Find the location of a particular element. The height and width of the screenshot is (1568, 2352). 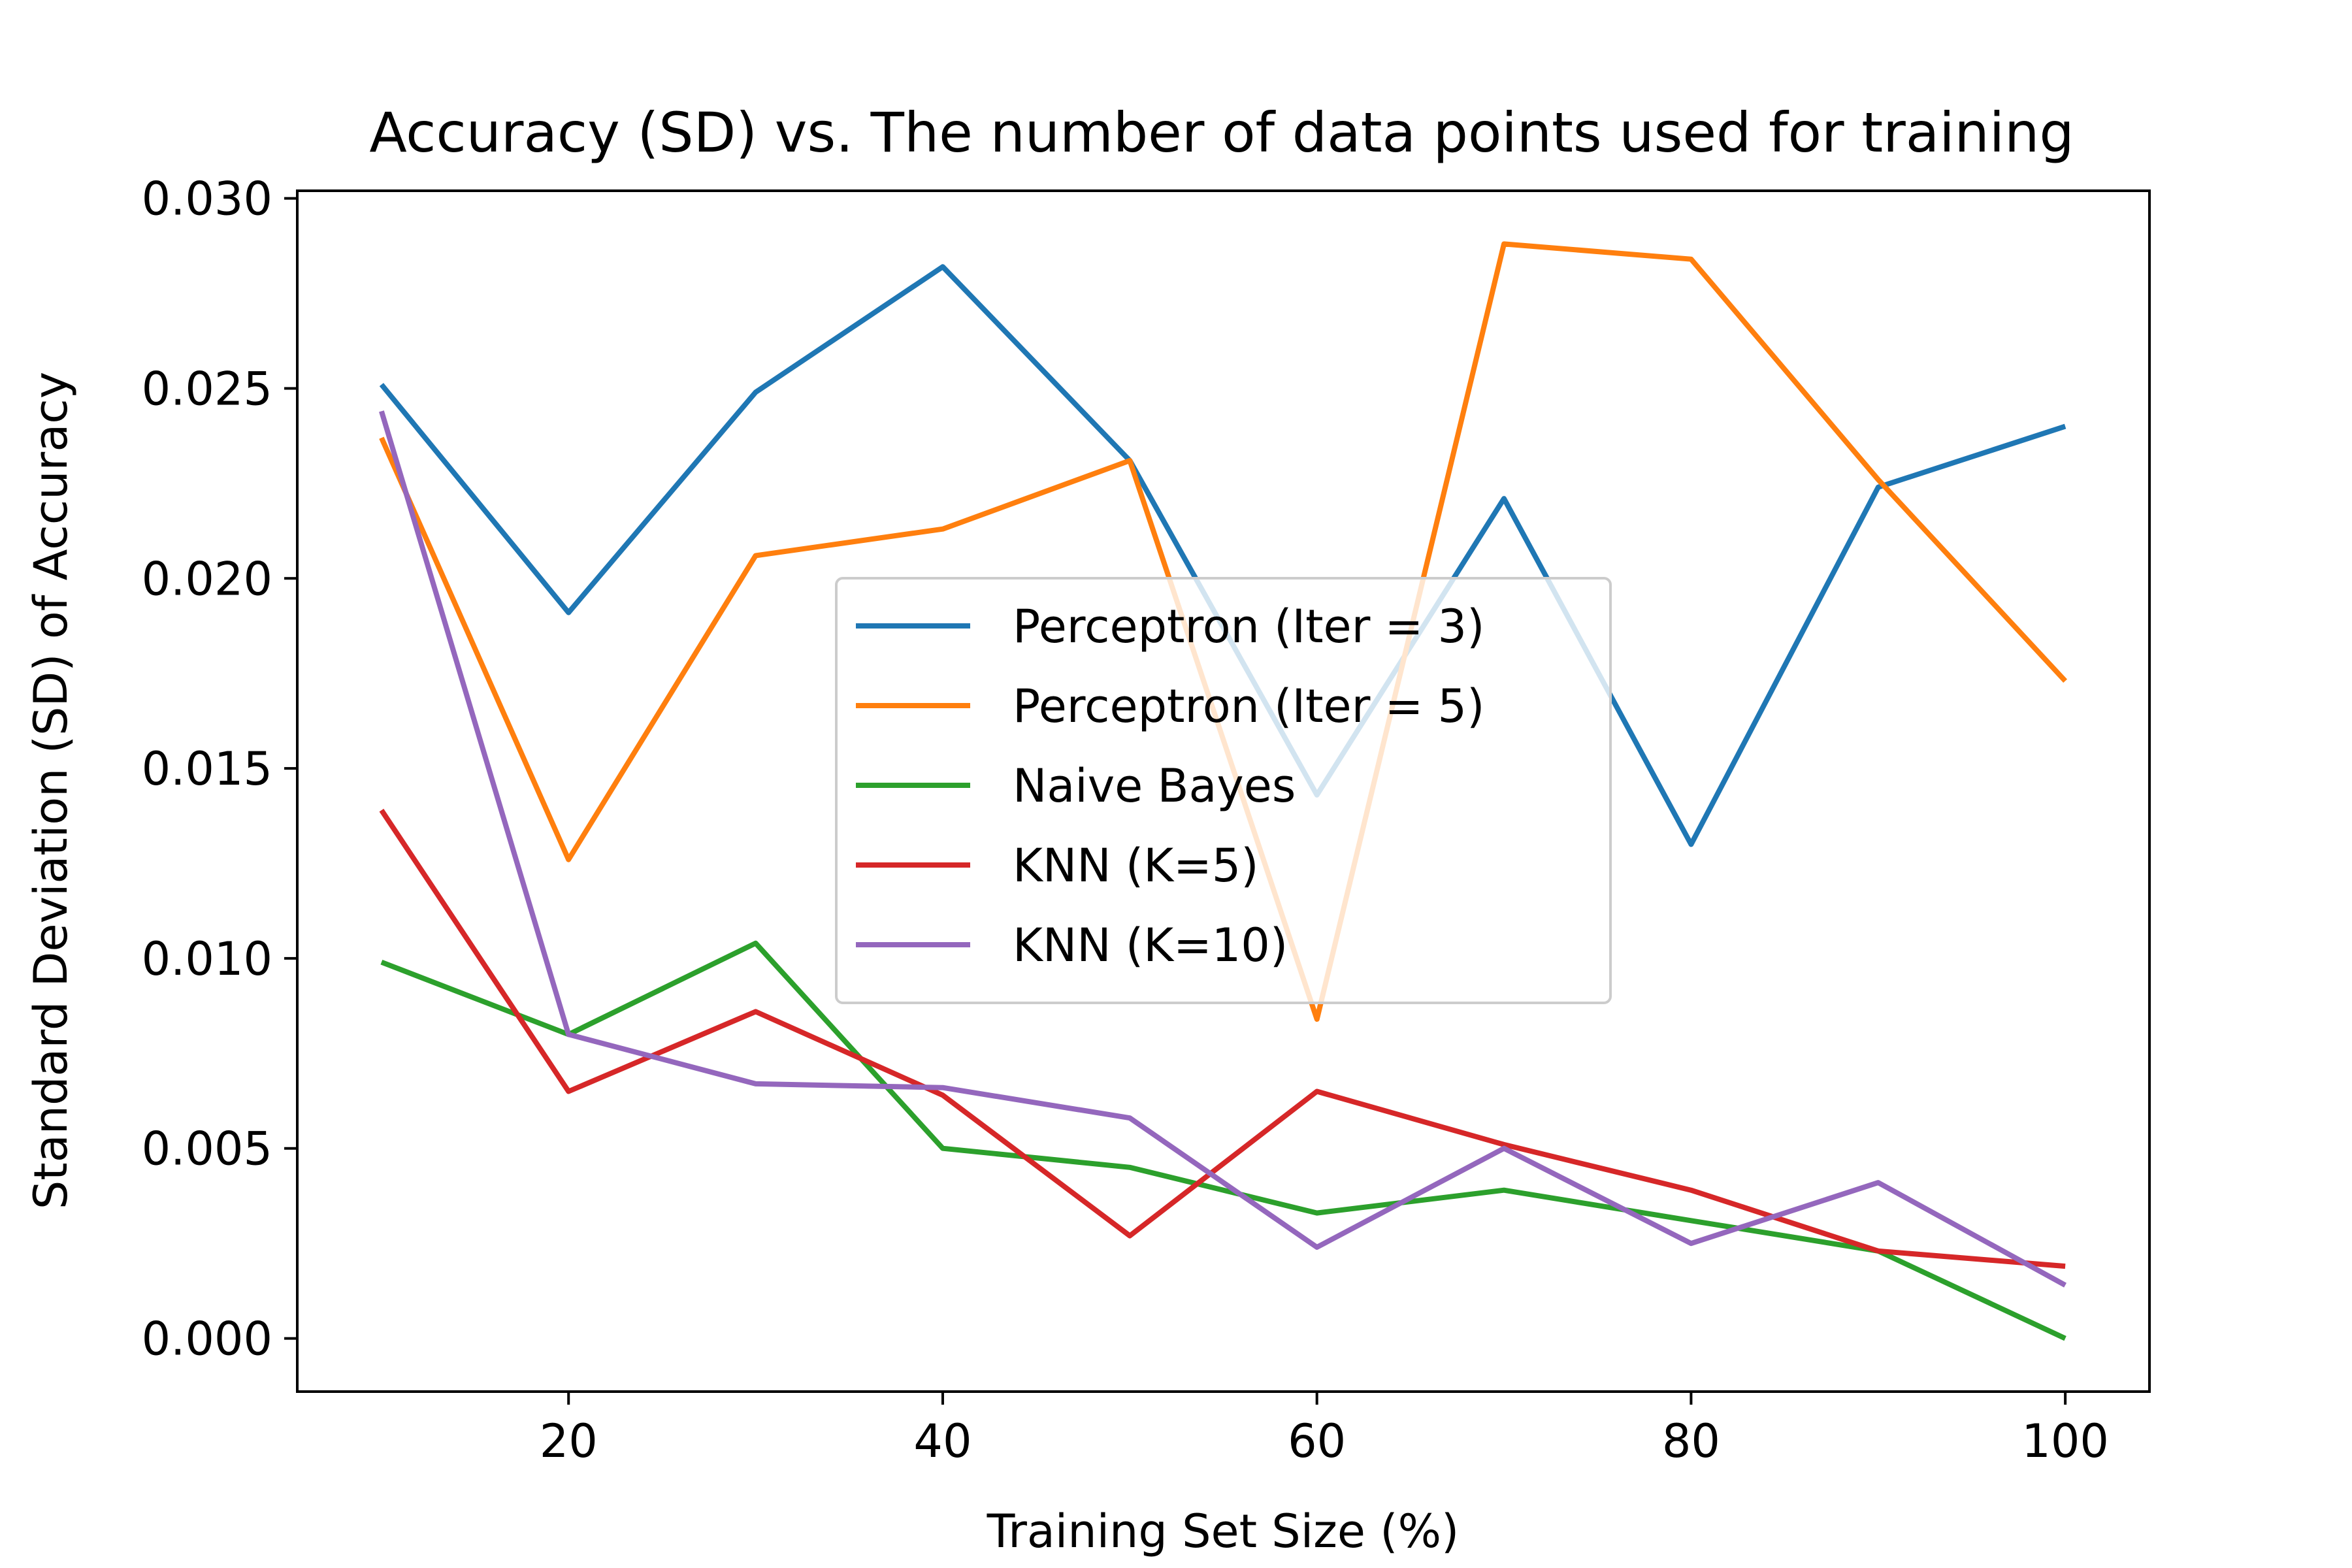

x-tick-label: 80 is located at coordinates (1691, 1441).